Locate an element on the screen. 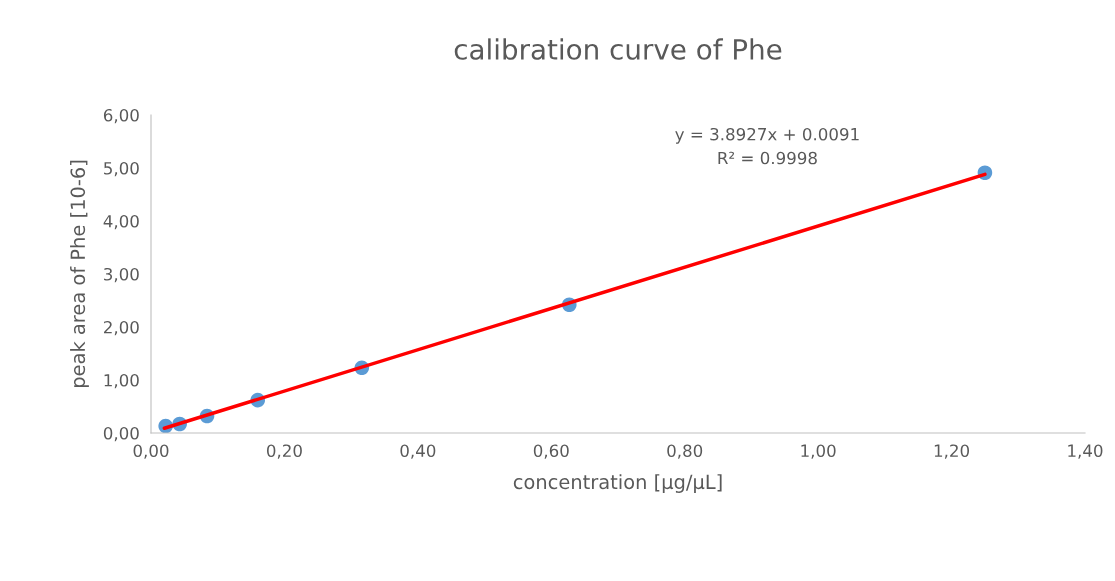 This screenshot has height=581, width=1115. x-tick-label: 0,40 is located at coordinates (418, 451).